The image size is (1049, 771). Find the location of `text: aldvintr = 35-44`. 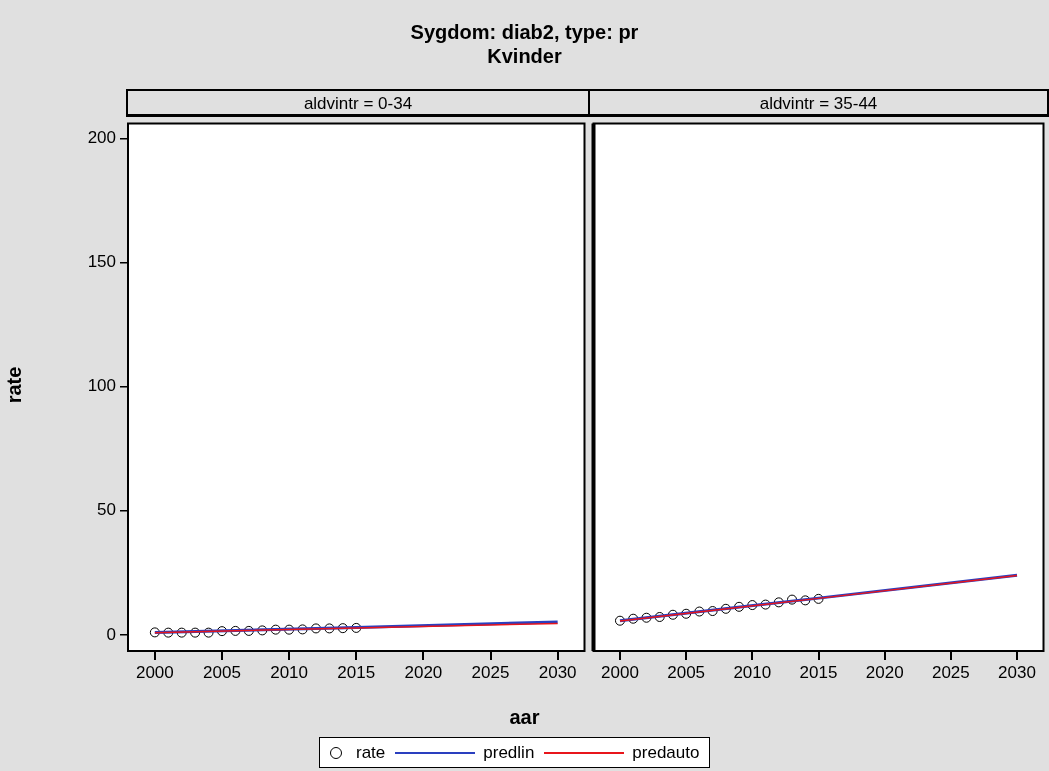

text: aldvintr = 35-44 is located at coordinates (818, 103).